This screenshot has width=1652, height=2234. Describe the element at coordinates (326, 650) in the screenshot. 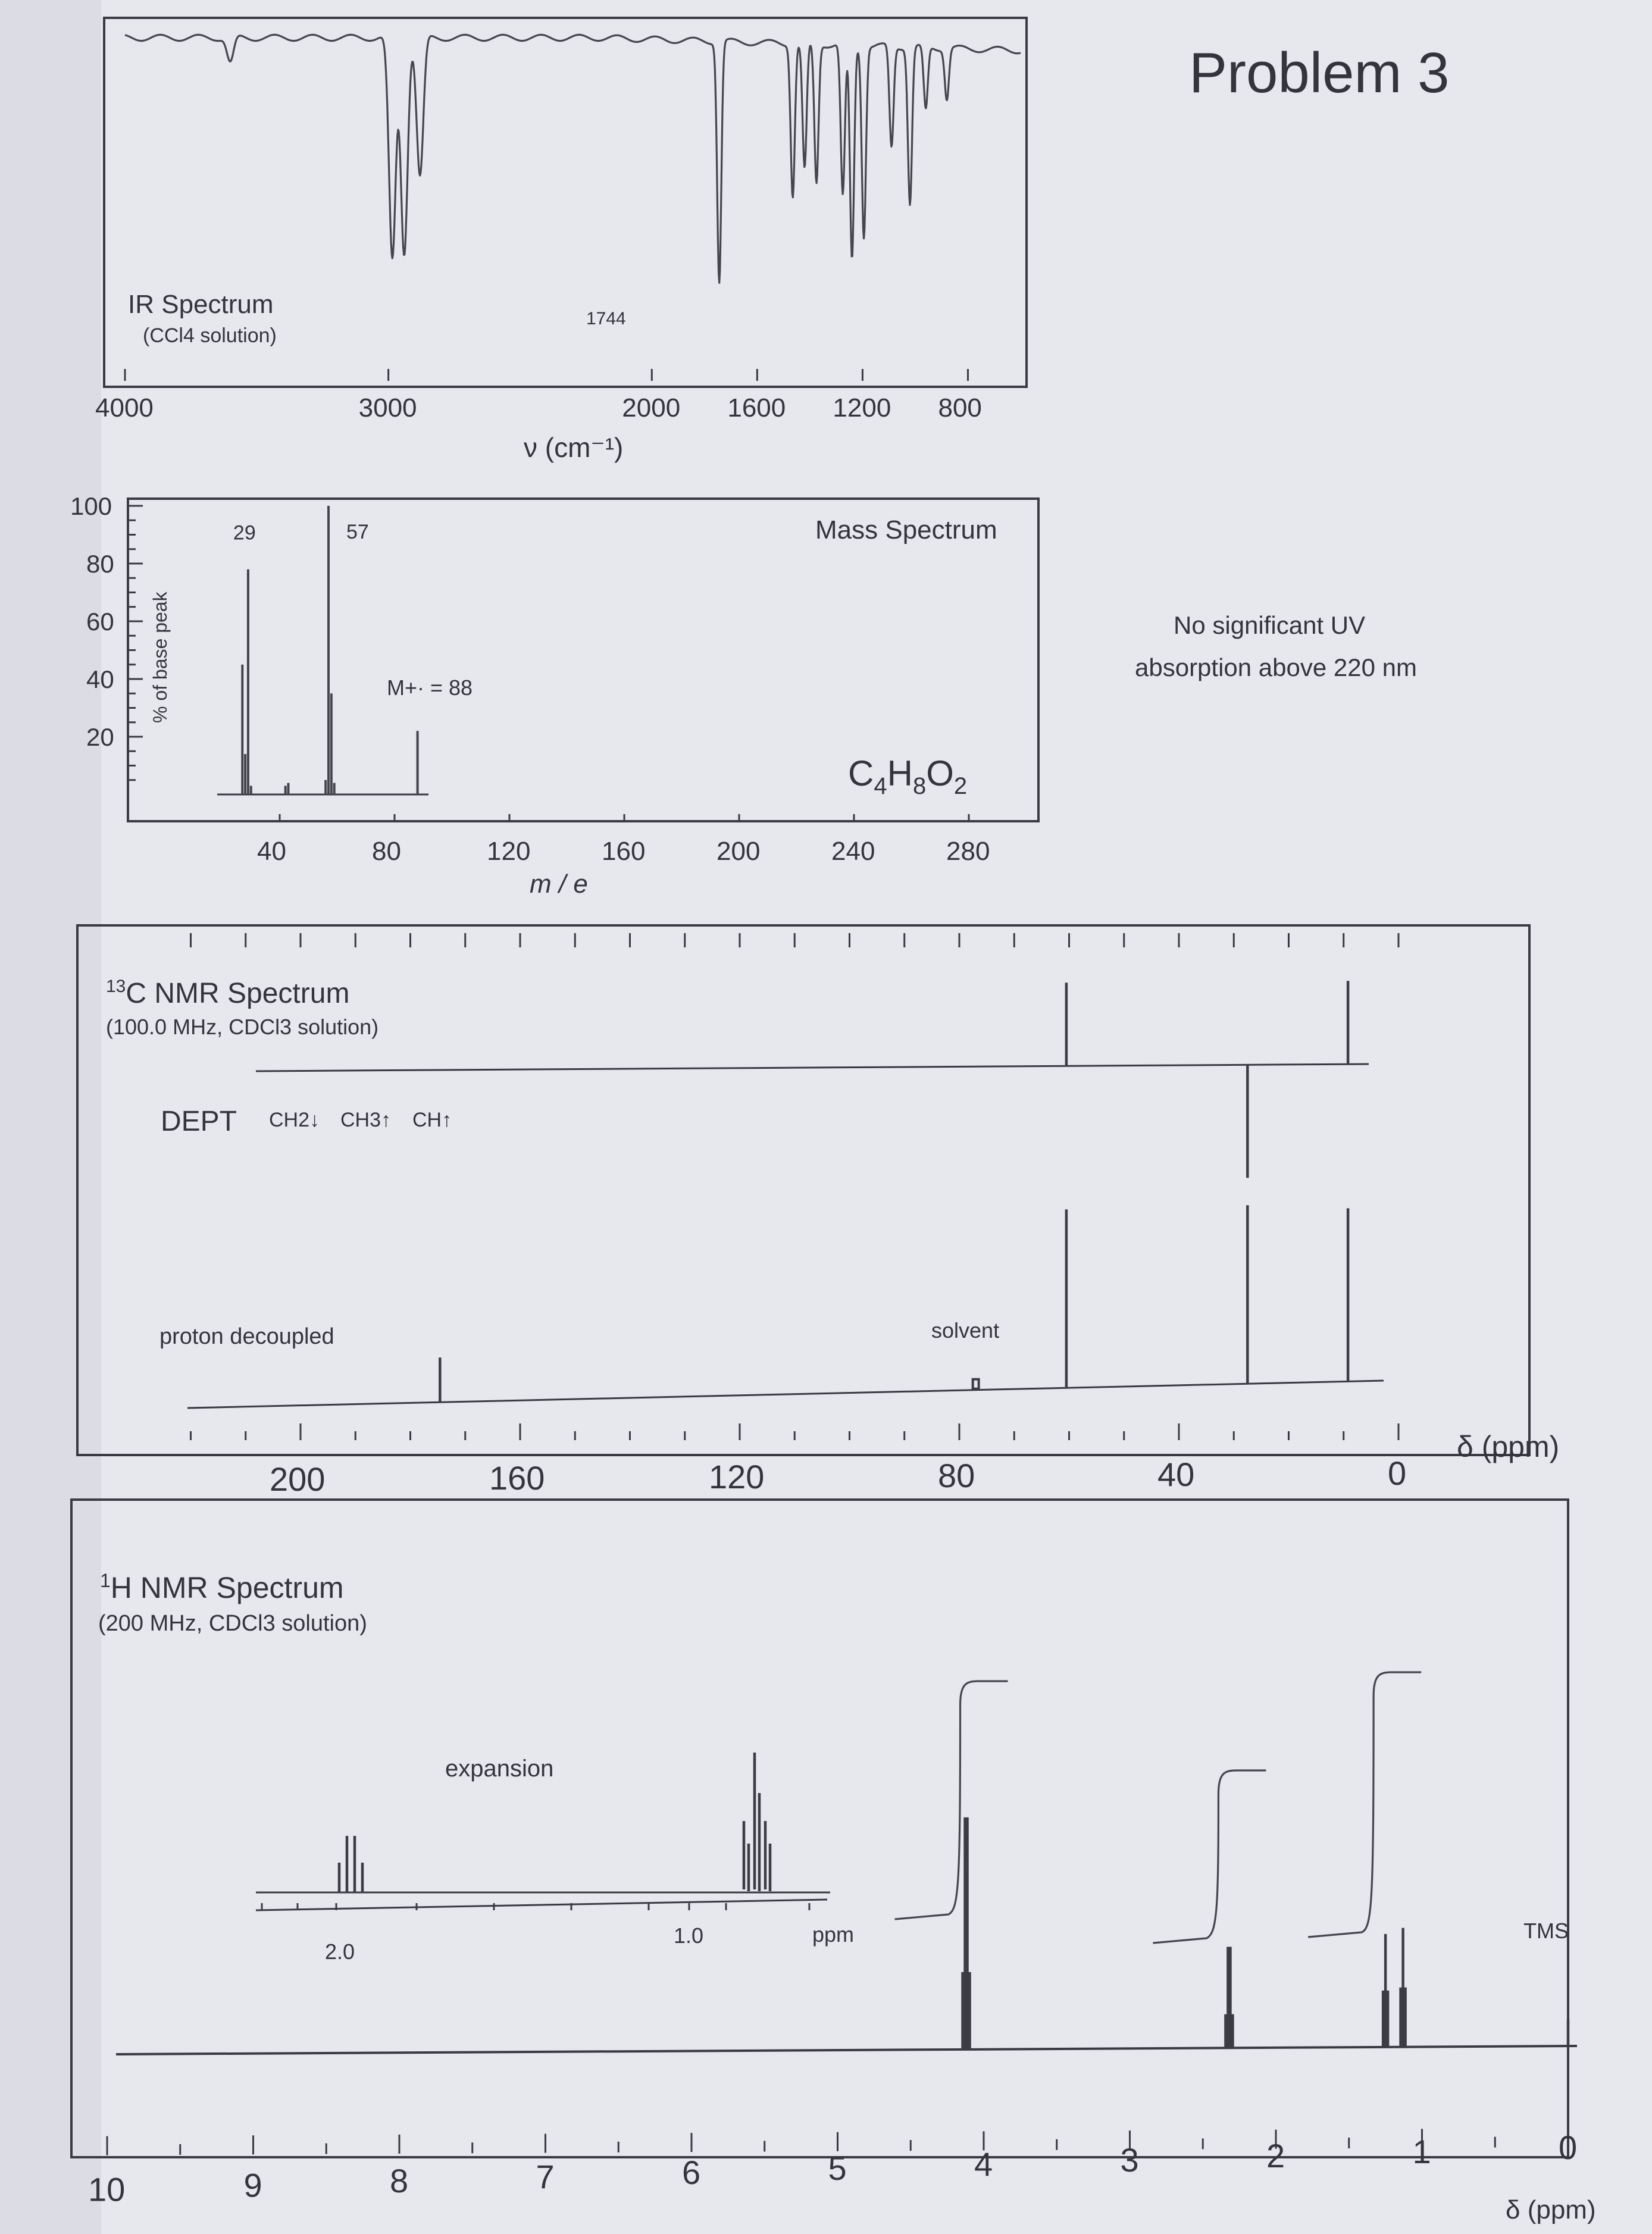

I see `ms-peaks: 29 57` at that location.